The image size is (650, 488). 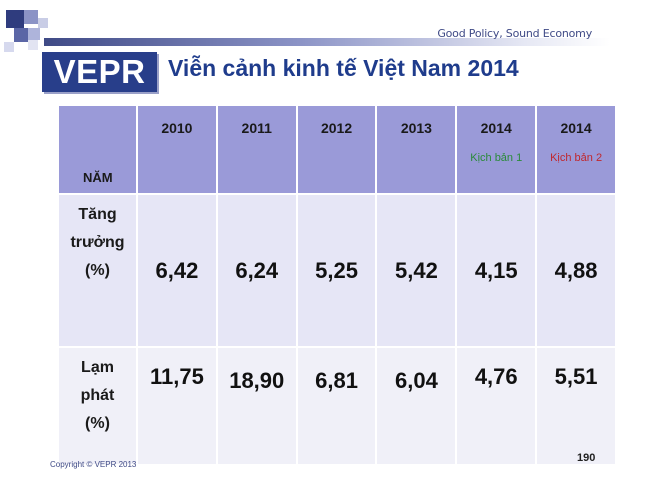 I want to click on year-header: 2011, so click(x=256, y=149).